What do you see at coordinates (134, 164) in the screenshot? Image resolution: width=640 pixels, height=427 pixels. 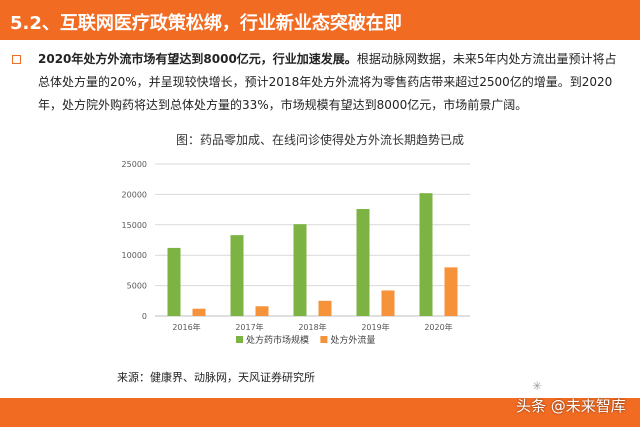 I see `y-tick-label: 25000` at bounding box center [134, 164].